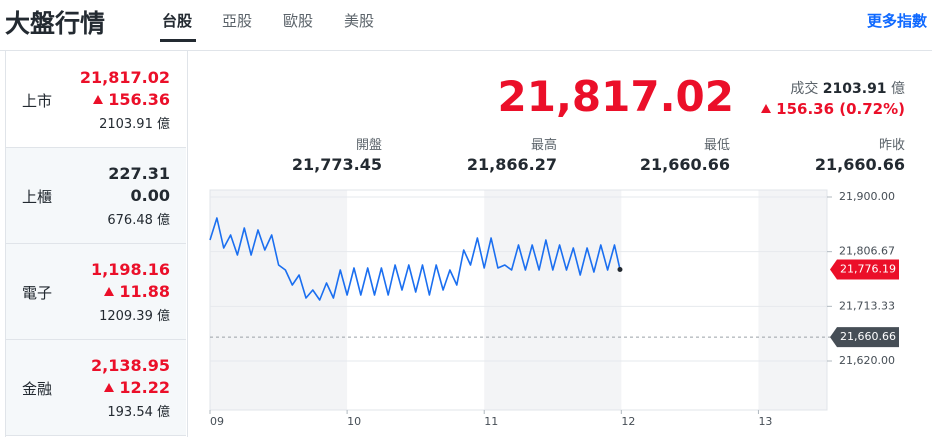 Image resolution: width=932 pixels, height=437 pixels. I want to click on volume-unit: 億, so click(898, 89).